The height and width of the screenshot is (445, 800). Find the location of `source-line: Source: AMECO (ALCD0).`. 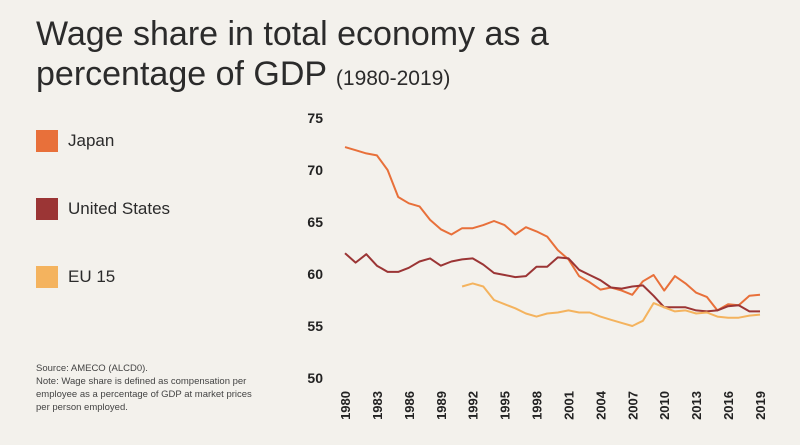

source-line: Source: AMECO (ALCD0). is located at coordinates (92, 368).